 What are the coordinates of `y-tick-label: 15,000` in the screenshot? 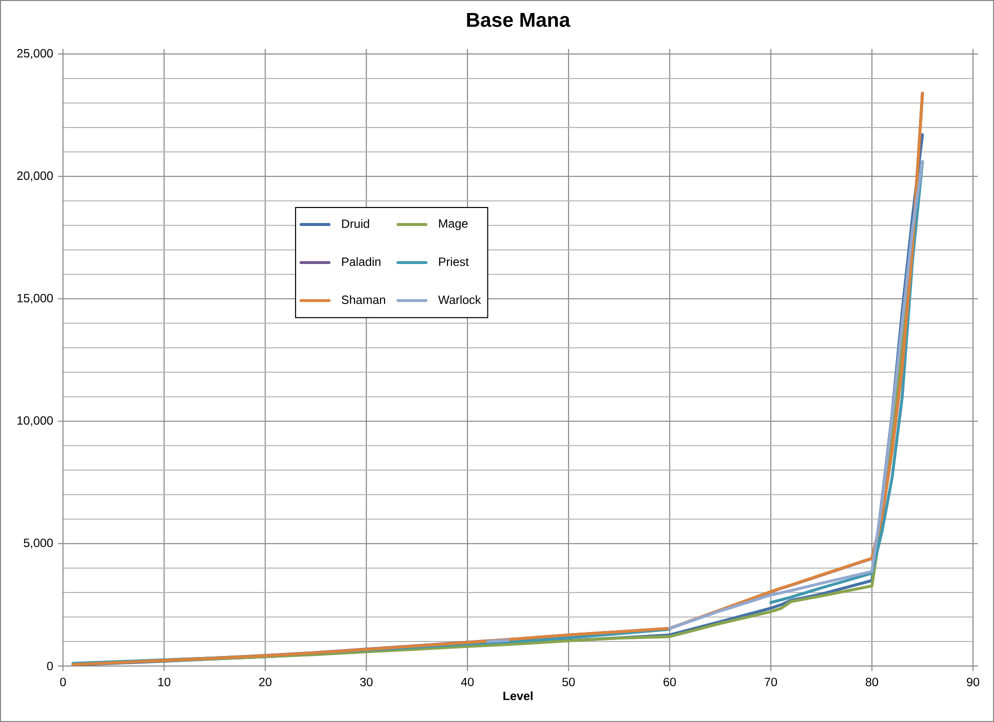 It's located at (35, 299).